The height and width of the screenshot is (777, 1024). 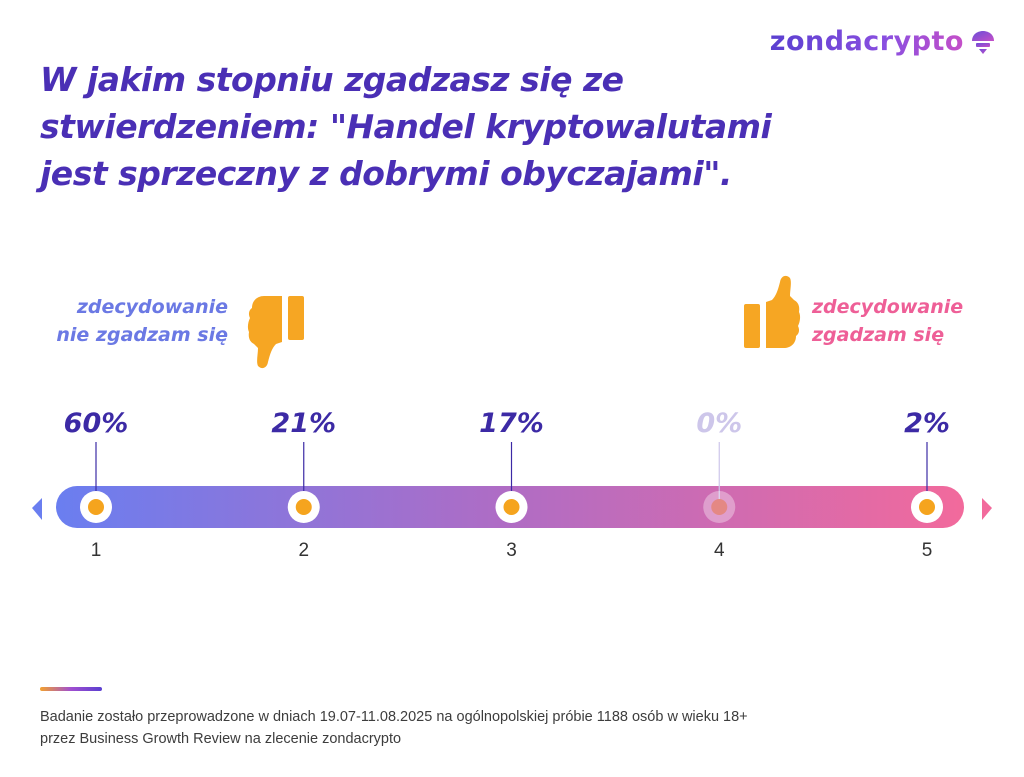 What do you see at coordinates (927, 550) in the screenshot?
I see `tick-label: 5` at bounding box center [927, 550].